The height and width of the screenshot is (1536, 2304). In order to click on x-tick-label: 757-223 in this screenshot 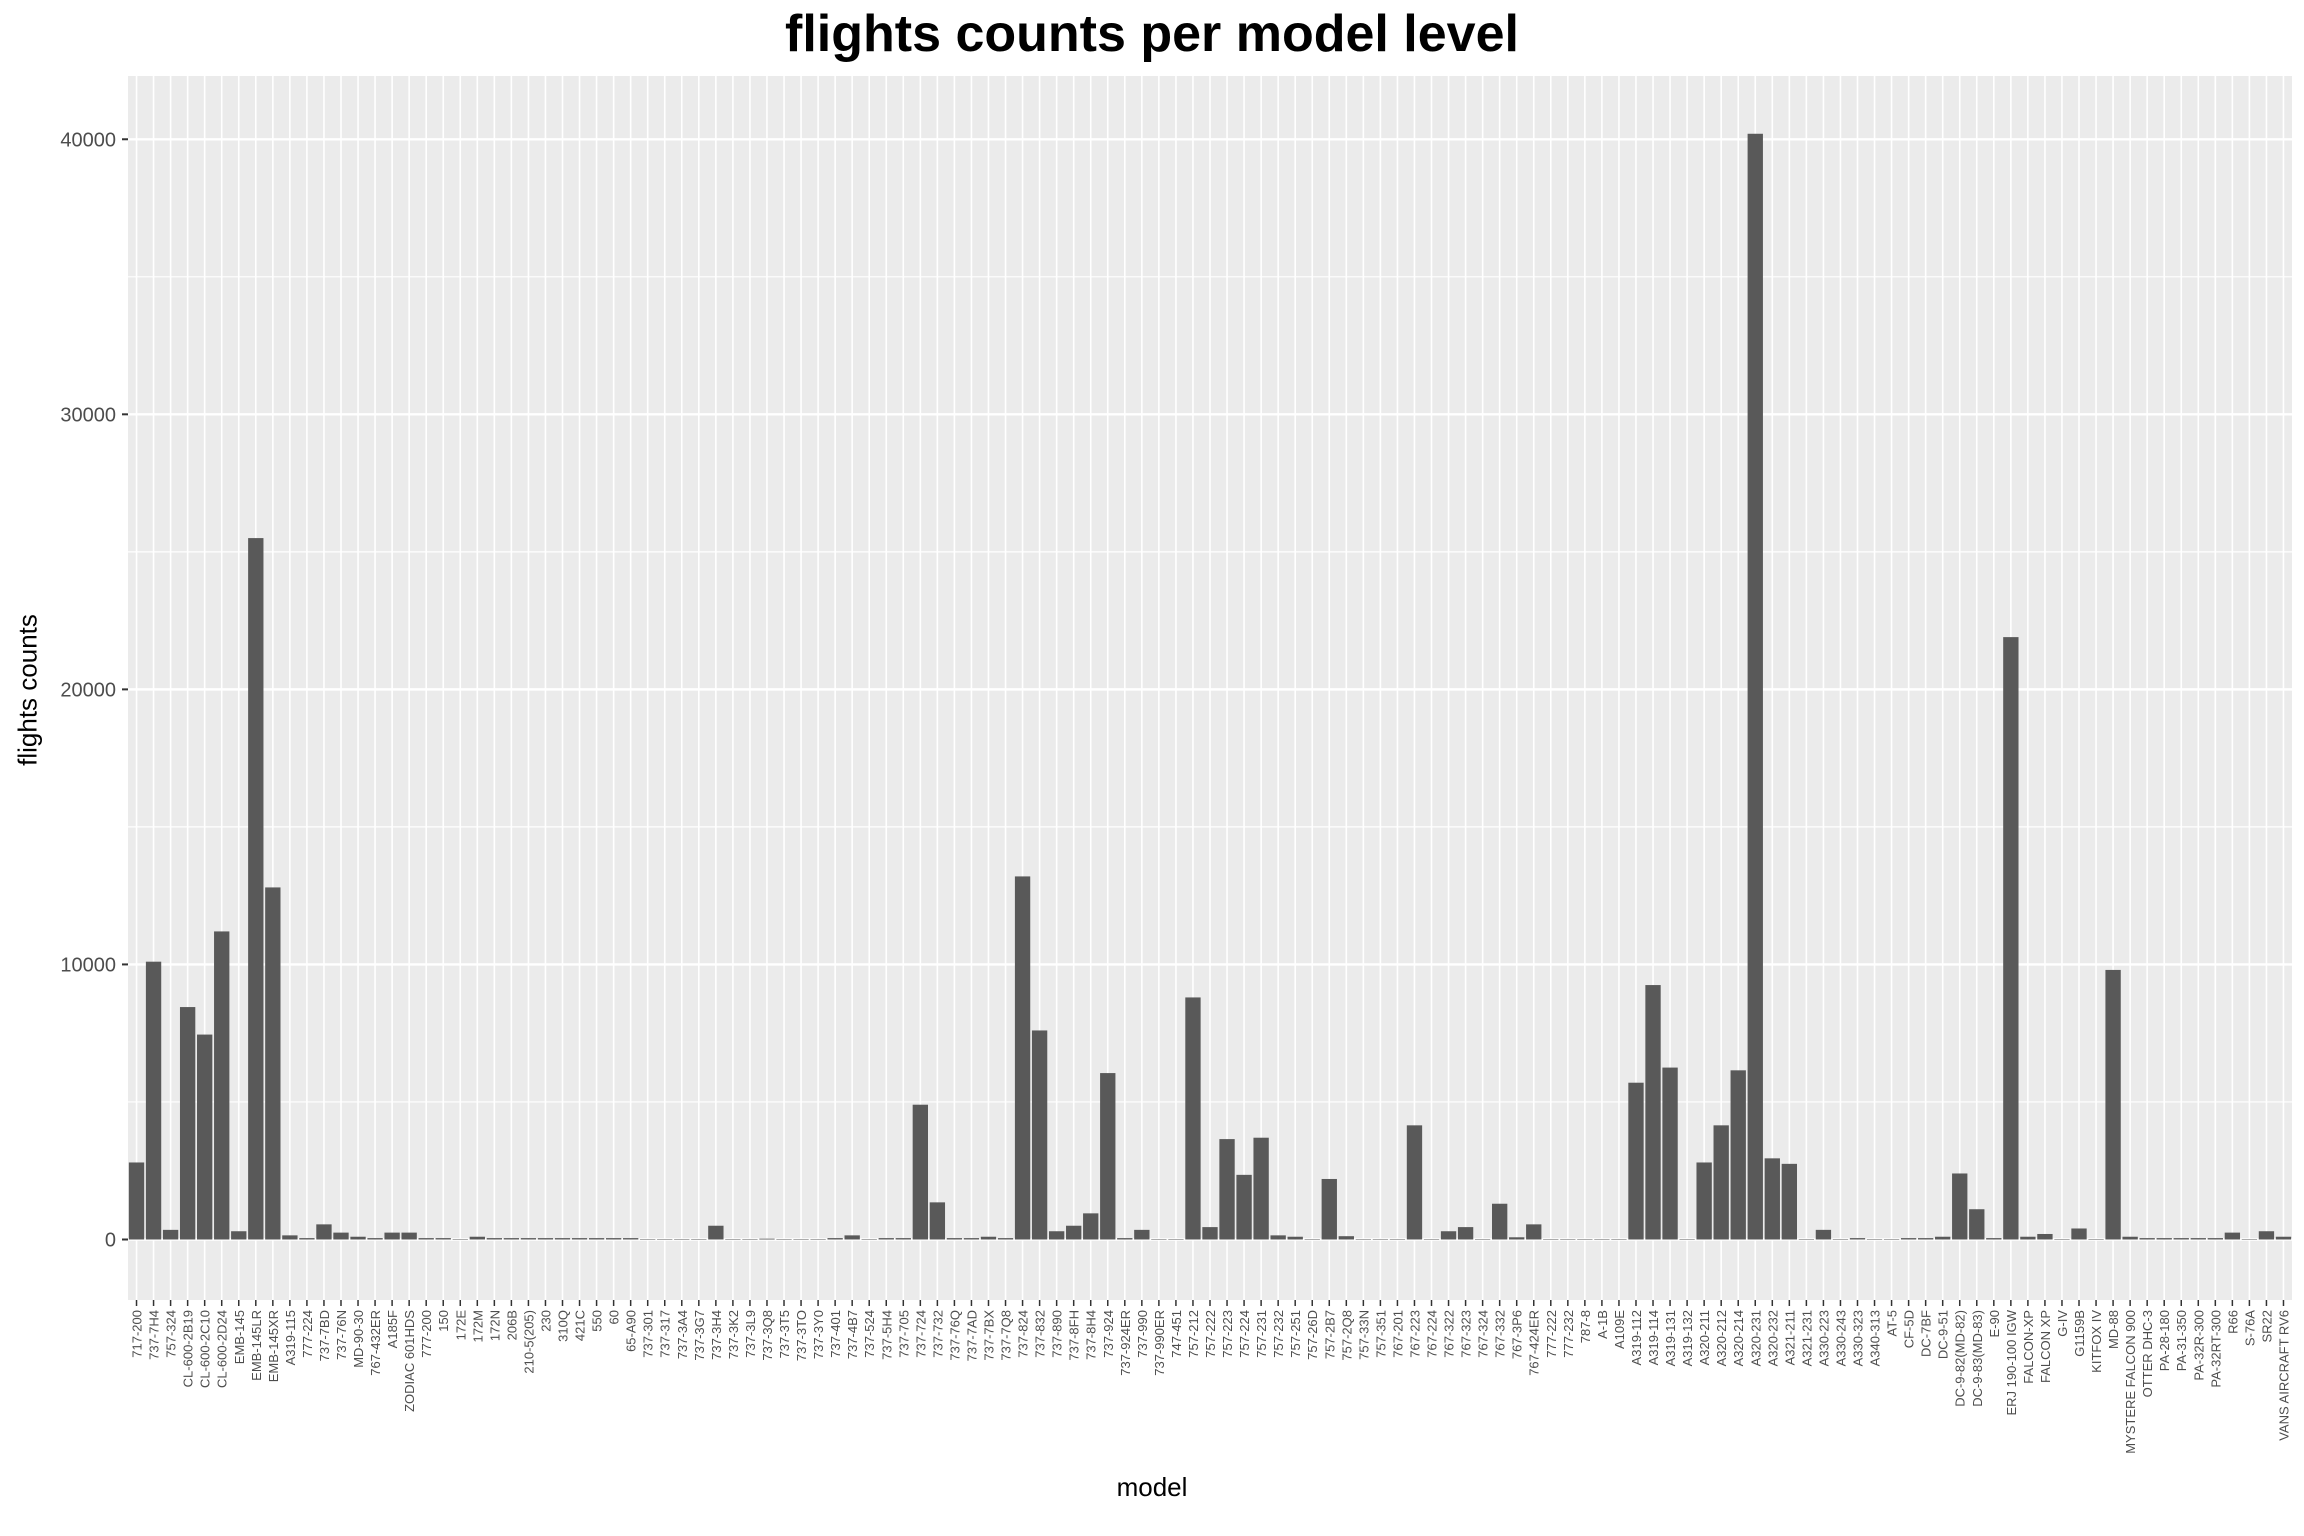, I will do `click(1227, 1334)`.